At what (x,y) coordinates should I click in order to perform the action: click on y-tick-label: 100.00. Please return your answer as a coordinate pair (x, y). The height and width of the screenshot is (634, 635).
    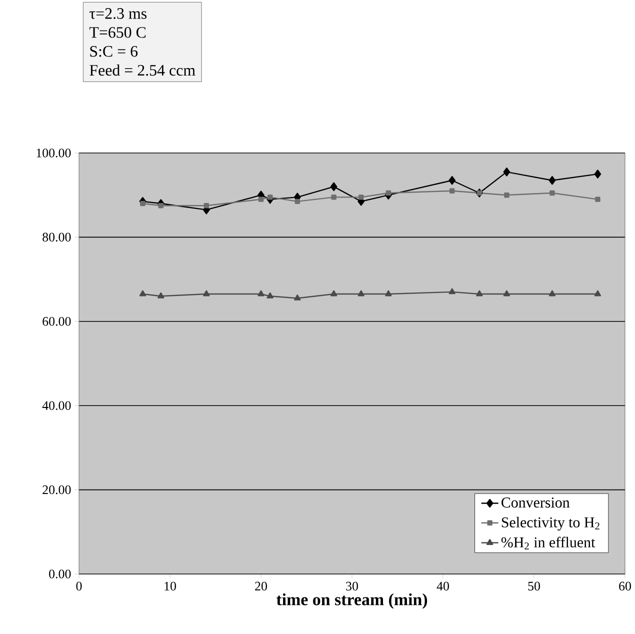
    Looking at the image, I should click on (53, 153).